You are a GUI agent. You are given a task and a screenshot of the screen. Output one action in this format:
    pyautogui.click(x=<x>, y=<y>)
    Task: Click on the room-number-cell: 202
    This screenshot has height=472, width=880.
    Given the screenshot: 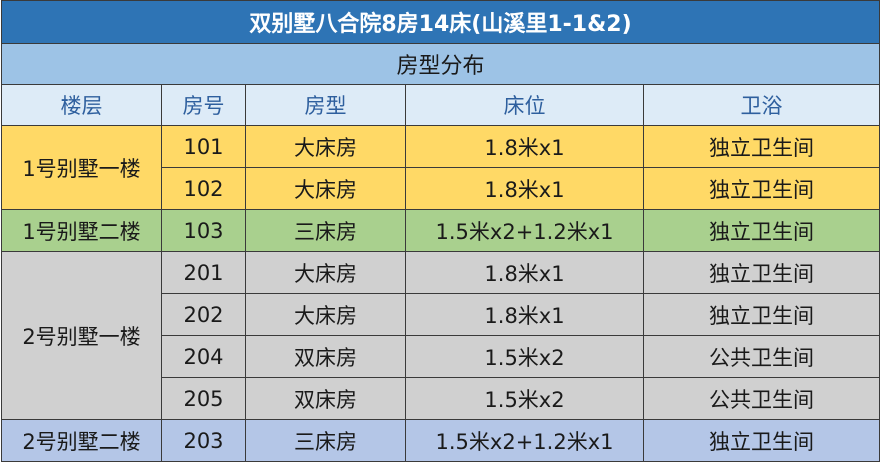 What is the action you would take?
    pyautogui.click(x=203, y=314)
    